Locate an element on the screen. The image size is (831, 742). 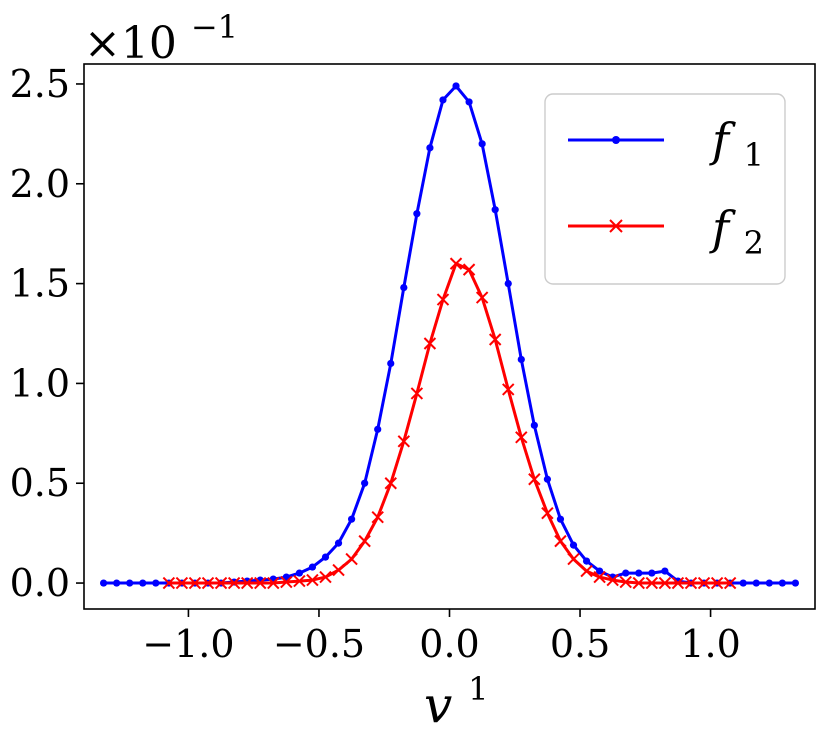
legend-f1-label: f 1 is located at coordinates (736, 143).